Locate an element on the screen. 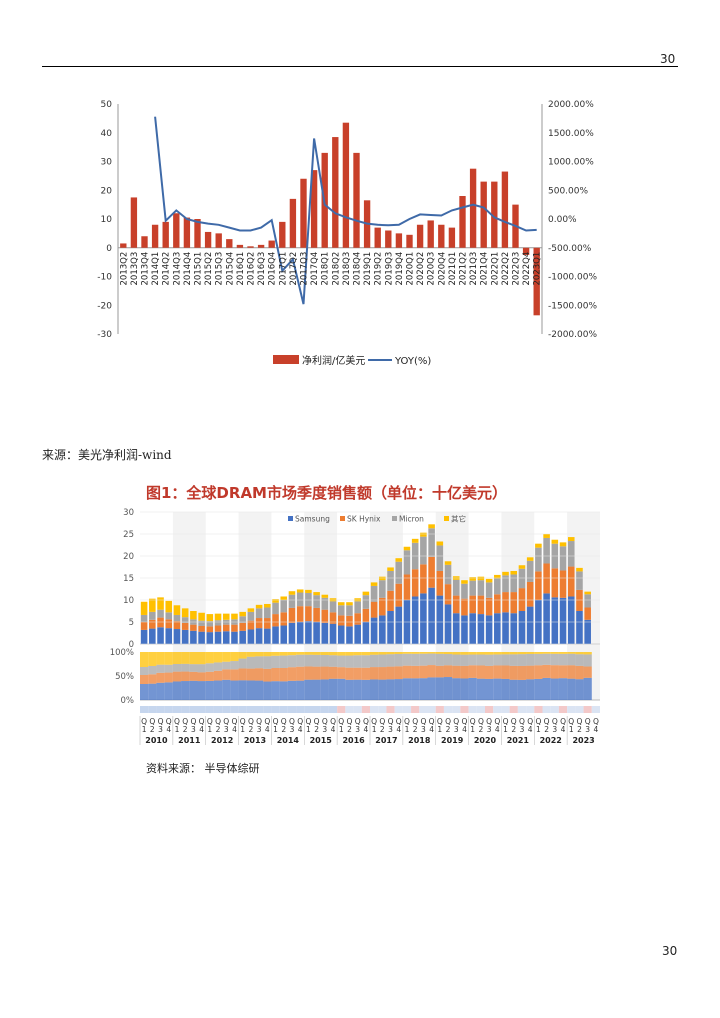 This screenshot has height=1018, width=720. year-label: 2012 is located at coordinates (222, 740).